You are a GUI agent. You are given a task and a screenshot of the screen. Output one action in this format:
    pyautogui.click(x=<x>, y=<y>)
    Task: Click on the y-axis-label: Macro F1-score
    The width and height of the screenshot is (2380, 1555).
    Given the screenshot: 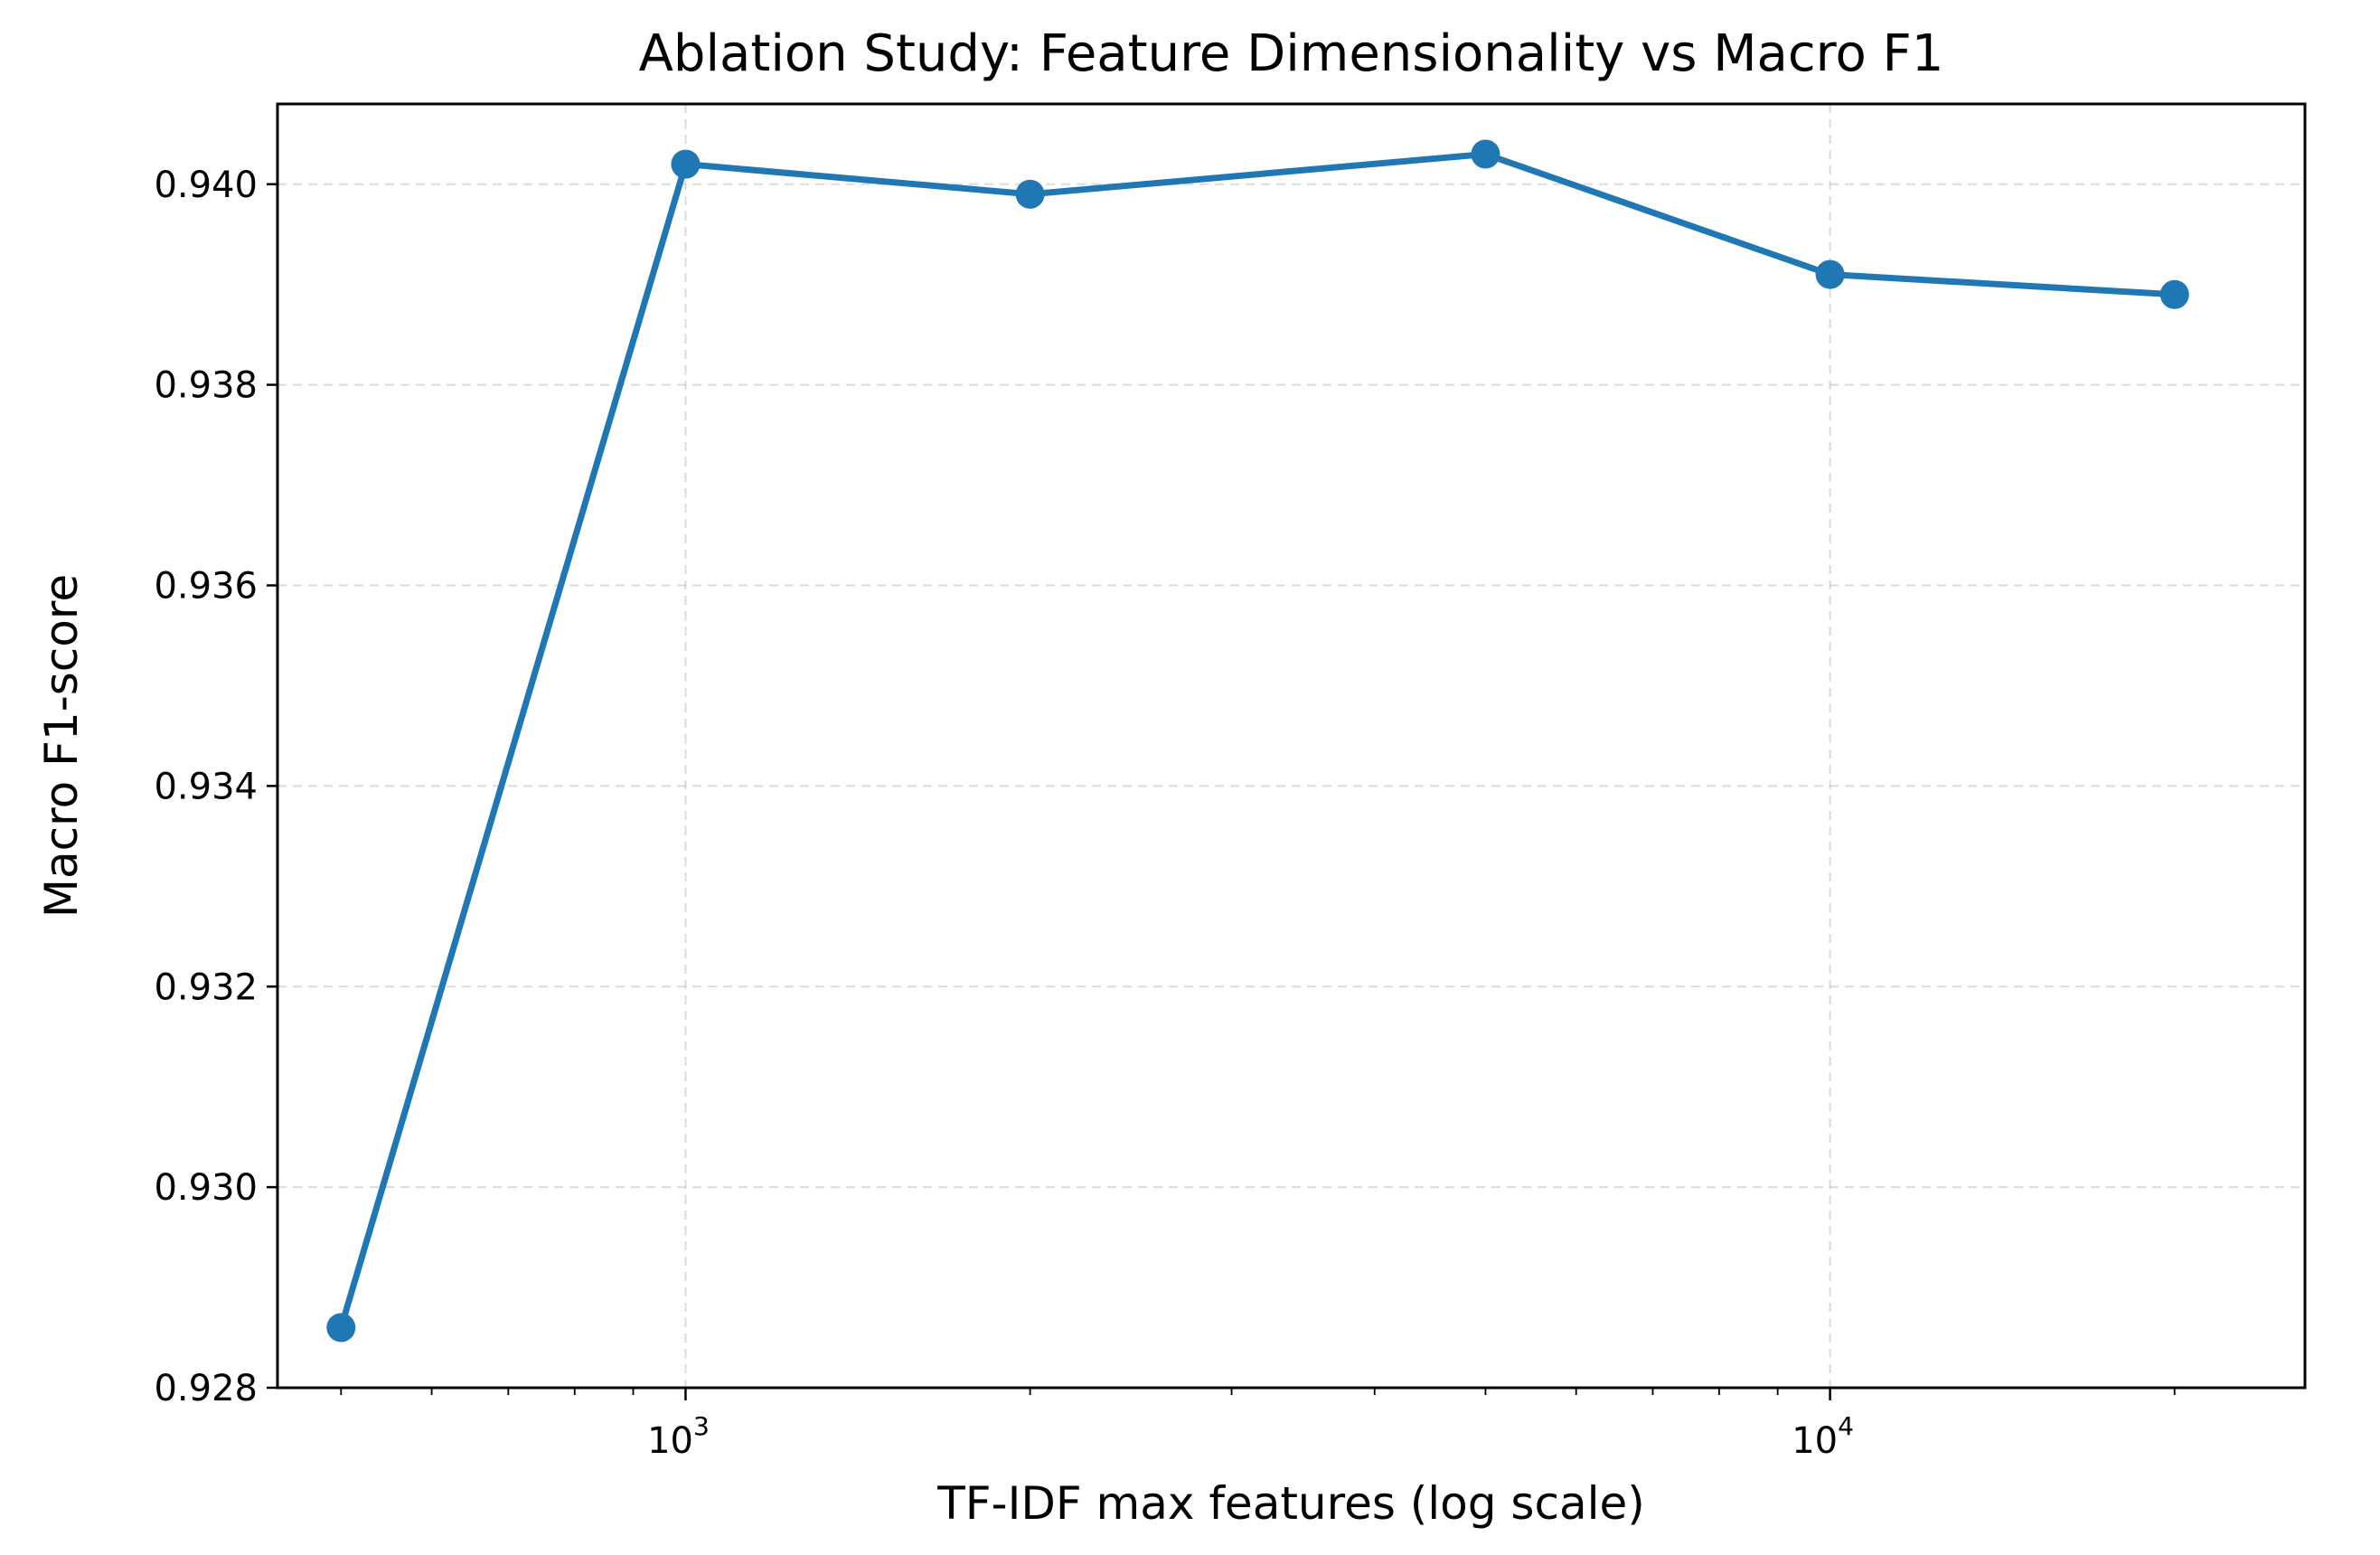 What is the action you would take?
    pyautogui.click(x=61, y=746)
    